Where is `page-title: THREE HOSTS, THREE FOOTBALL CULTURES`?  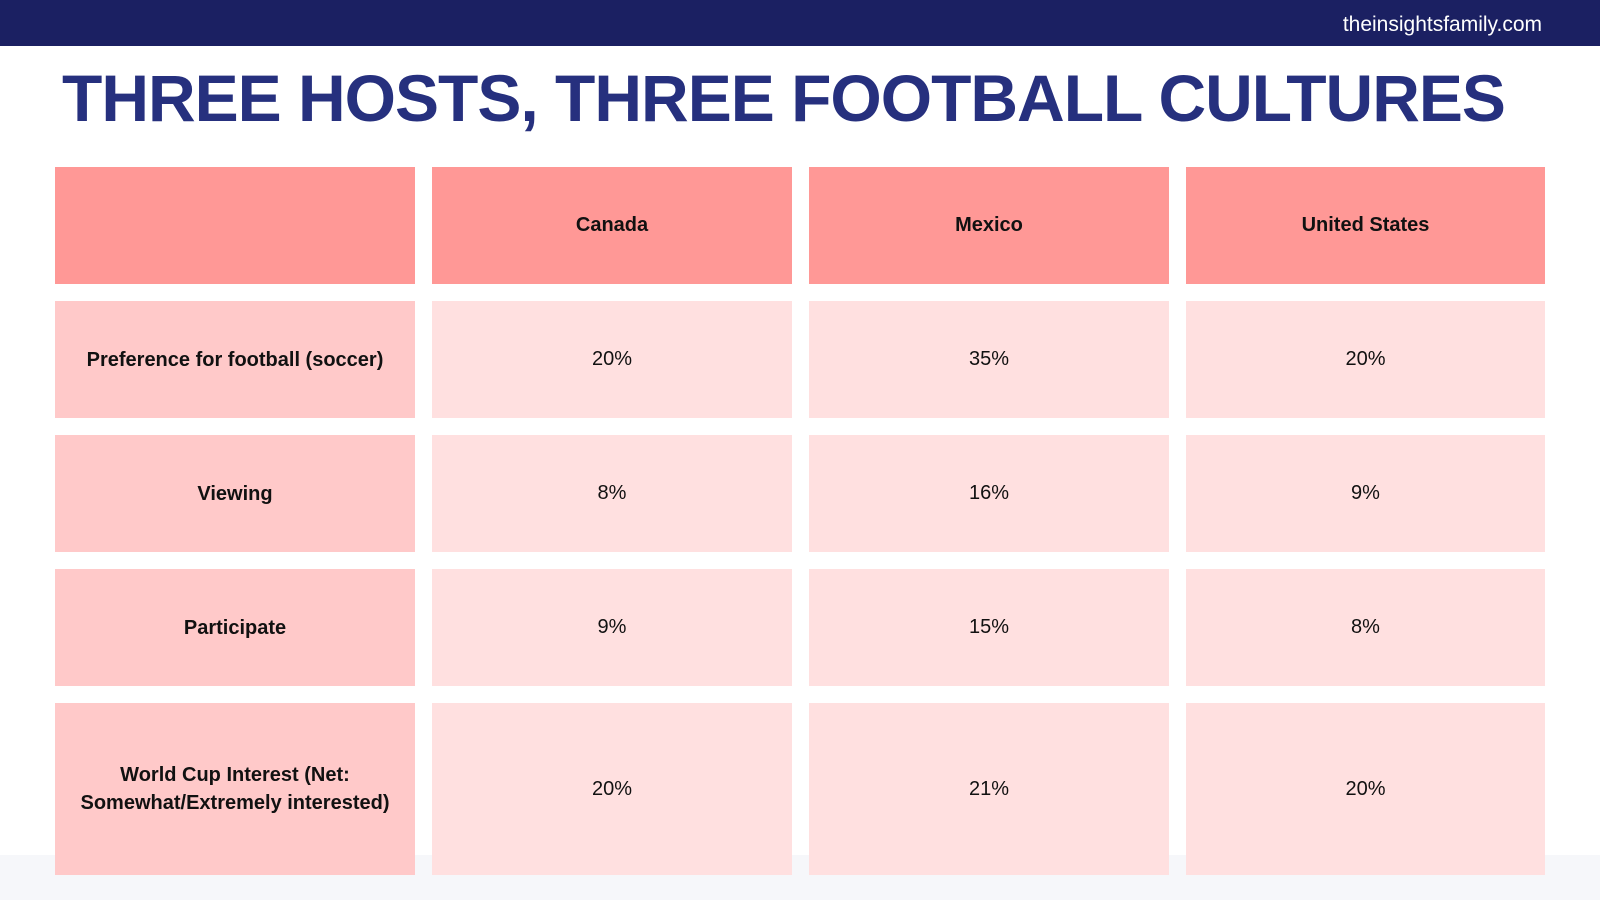
page-title: THREE HOSTS, THREE FOOTBALL CULTURES is located at coordinates (784, 98).